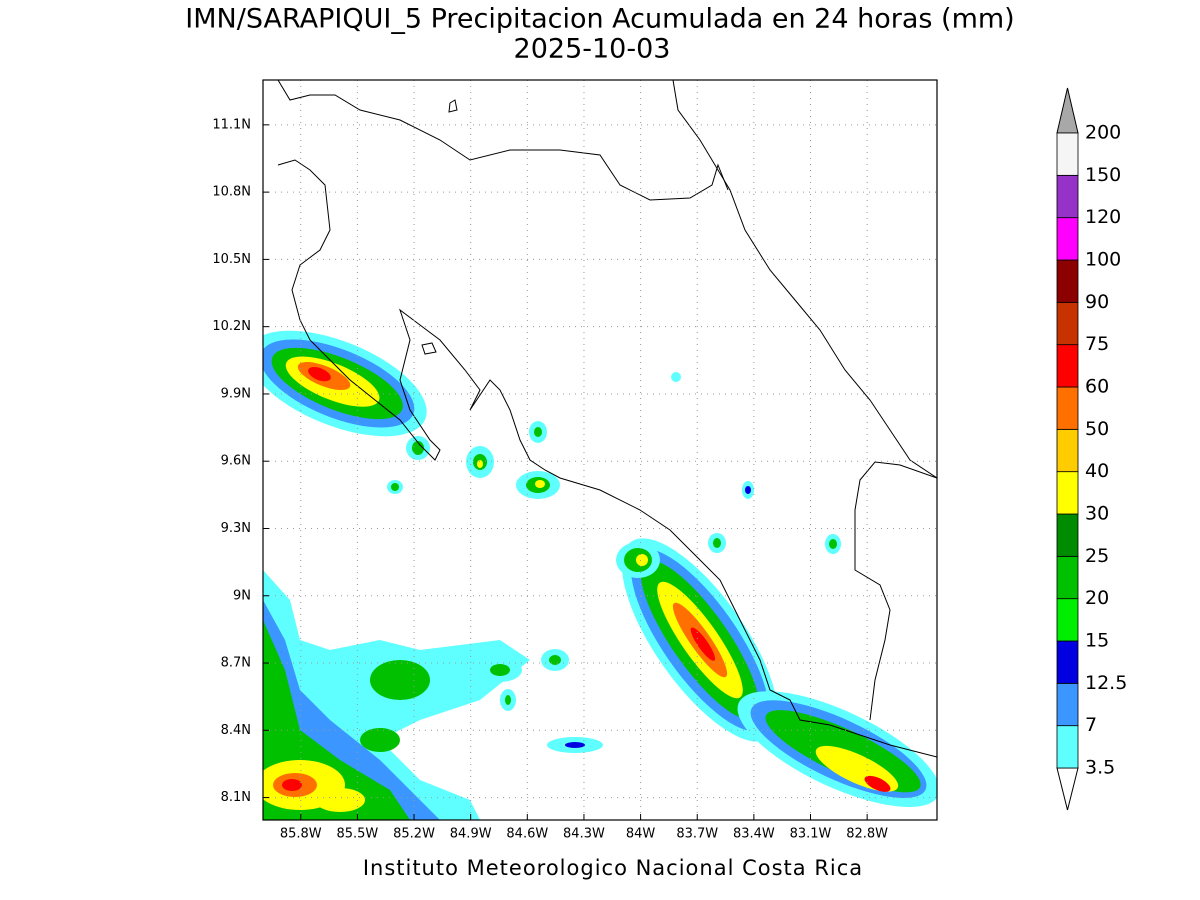 This screenshot has width=1200, height=900. What do you see at coordinates (1067, 789) in the screenshot?
I see `colorbar-under` at bounding box center [1067, 789].